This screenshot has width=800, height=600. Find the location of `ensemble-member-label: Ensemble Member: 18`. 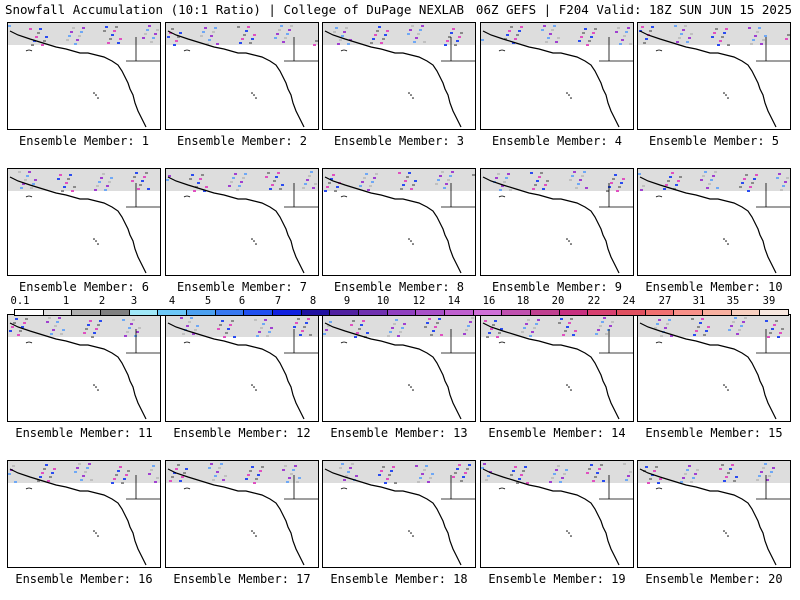

ensemble-member-label: Ensemble Member: 18 is located at coordinates (399, 579).